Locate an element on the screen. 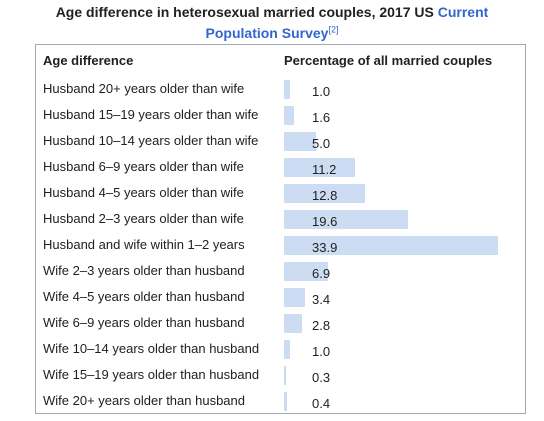 This screenshot has height=421, width=544. caption-link-population-survey: Population Survey is located at coordinates (267, 33).